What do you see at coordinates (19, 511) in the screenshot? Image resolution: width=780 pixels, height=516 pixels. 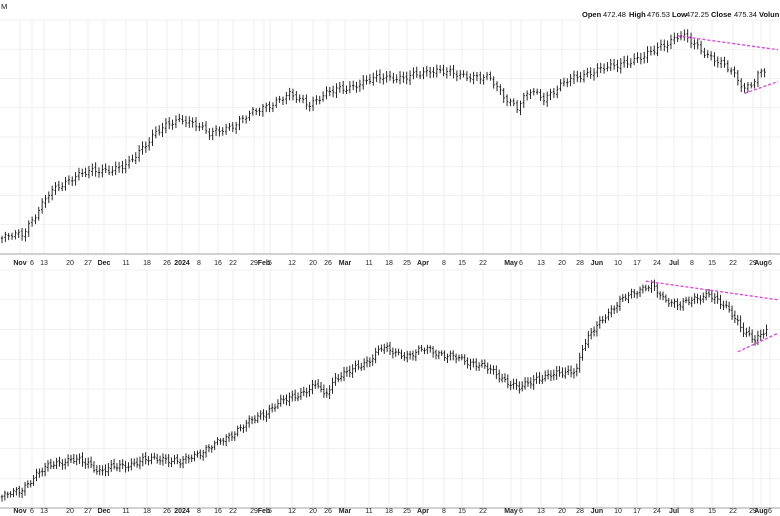 I see `x-tick-label: Nov` at bounding box center [19, 511].